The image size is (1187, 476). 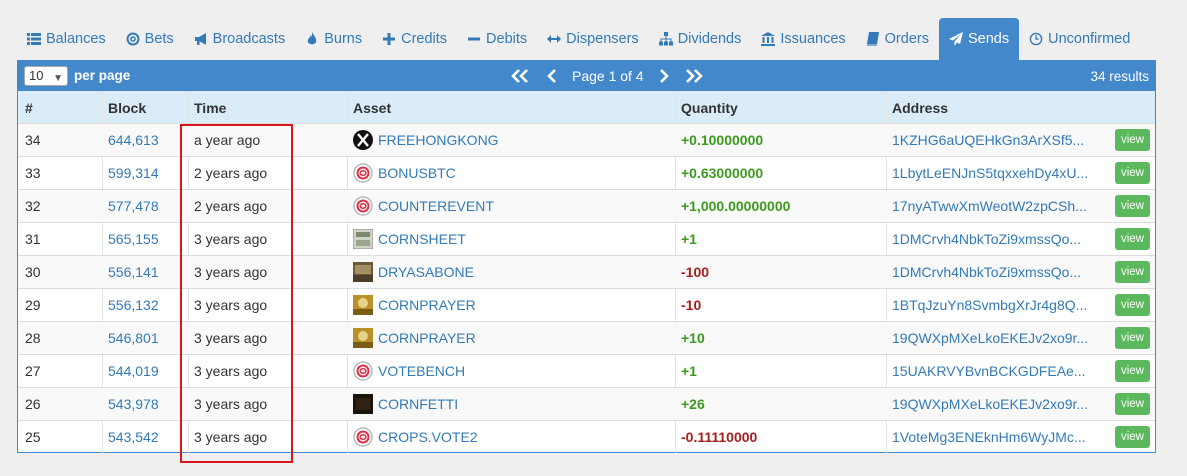 What do you see at coordinates (34, 39) in the screenshot?
I see `list-icon` at bounding box center [34, 39].